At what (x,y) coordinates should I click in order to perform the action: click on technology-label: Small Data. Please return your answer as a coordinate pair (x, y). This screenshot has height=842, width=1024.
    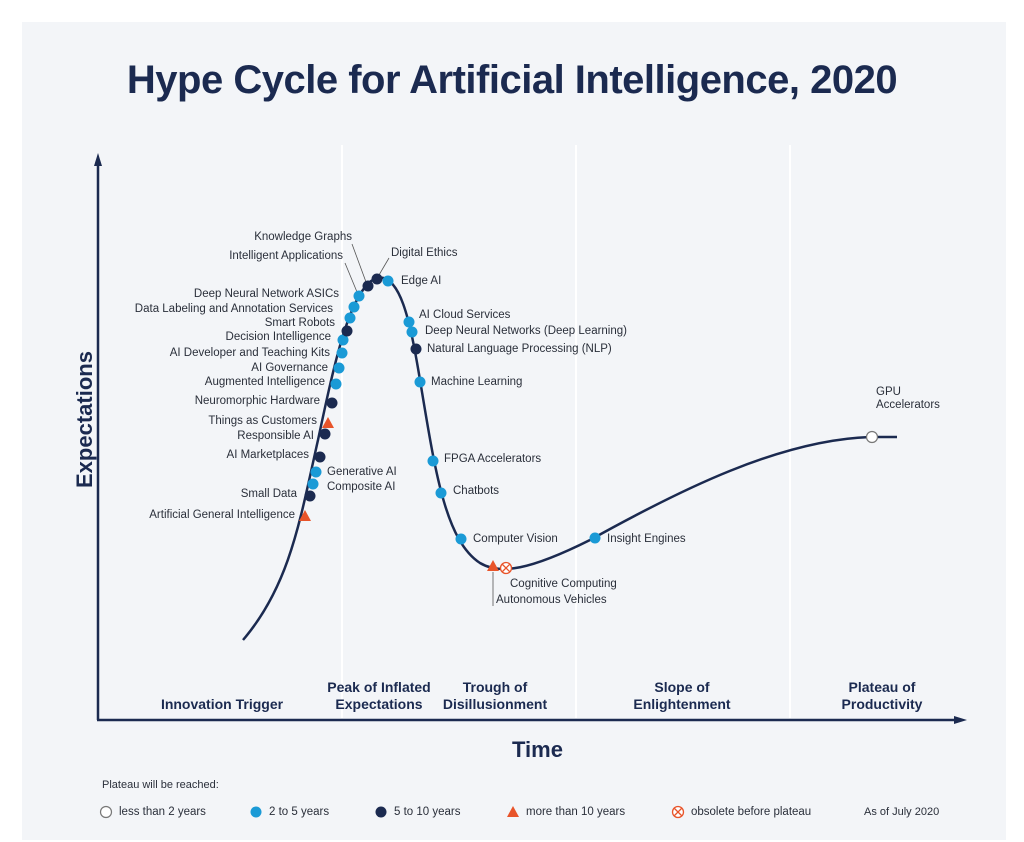
    Looking at the image, I should click on (269, 494).